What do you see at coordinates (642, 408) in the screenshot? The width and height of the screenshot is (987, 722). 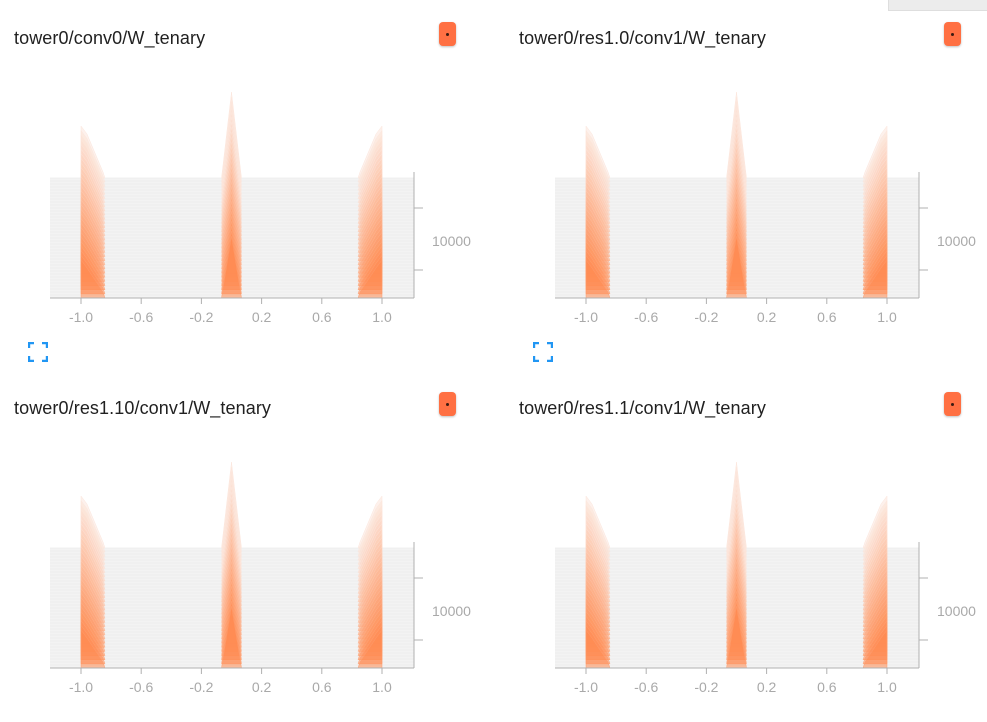 I see `chart-title: tower0/res1.1/conv1/W_tenary` at bounding box center [642, 408].